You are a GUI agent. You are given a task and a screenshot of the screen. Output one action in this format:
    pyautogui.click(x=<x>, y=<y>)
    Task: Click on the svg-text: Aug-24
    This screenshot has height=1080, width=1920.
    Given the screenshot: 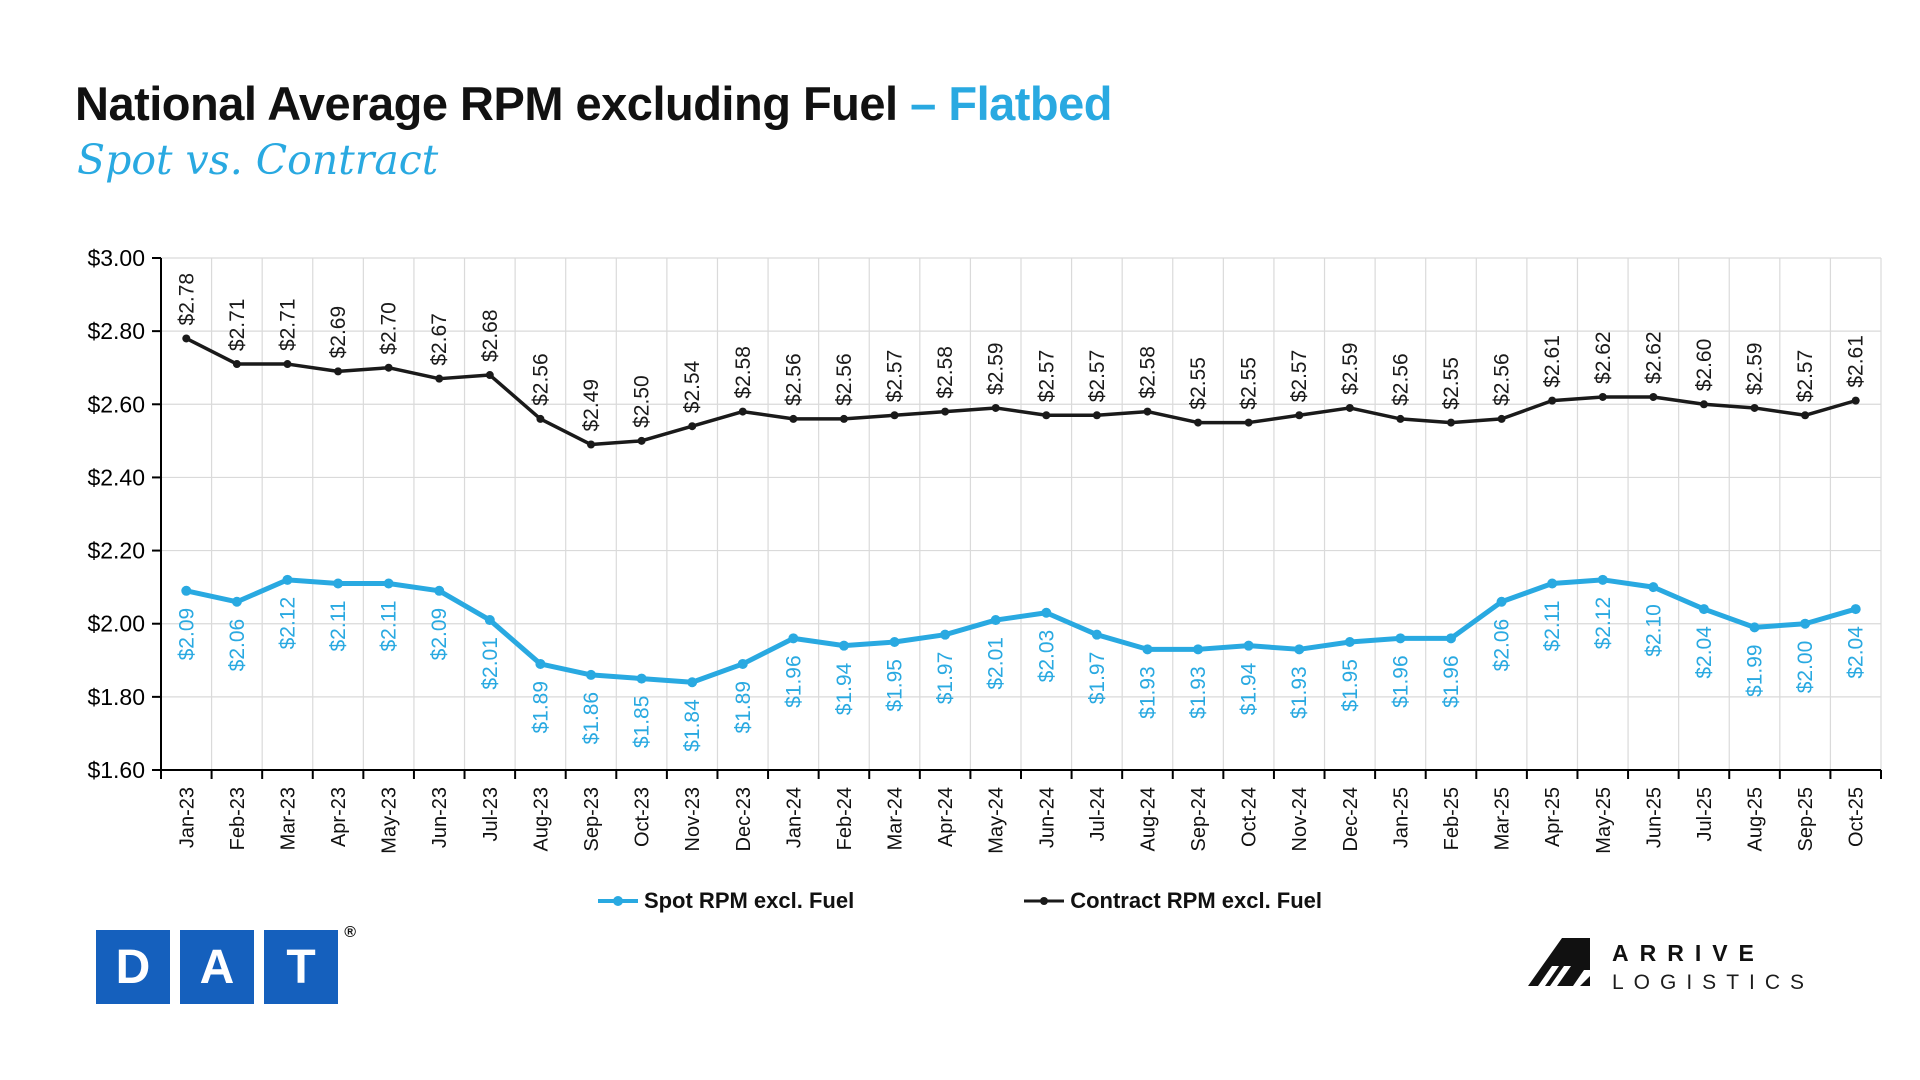 What is the action you would take?
    pyautogui.click(x=1148, y=819)
    